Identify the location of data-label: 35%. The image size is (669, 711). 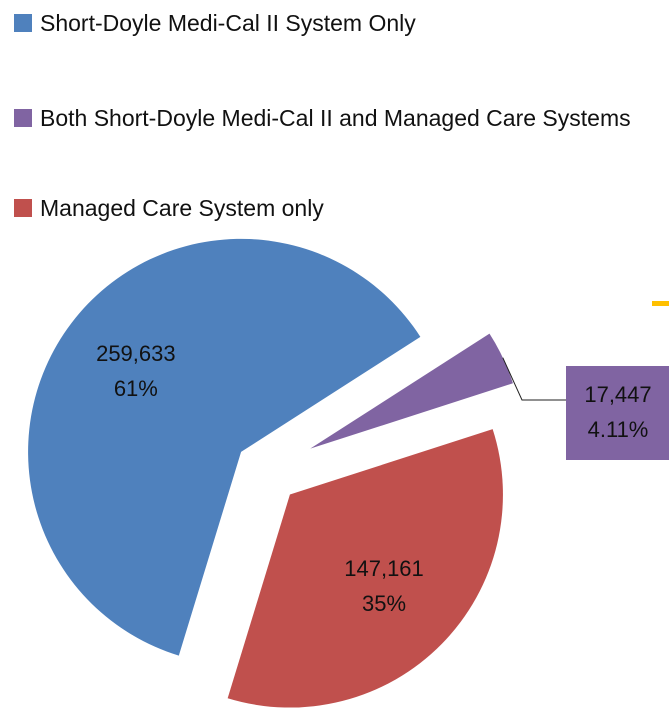
(384, 603).